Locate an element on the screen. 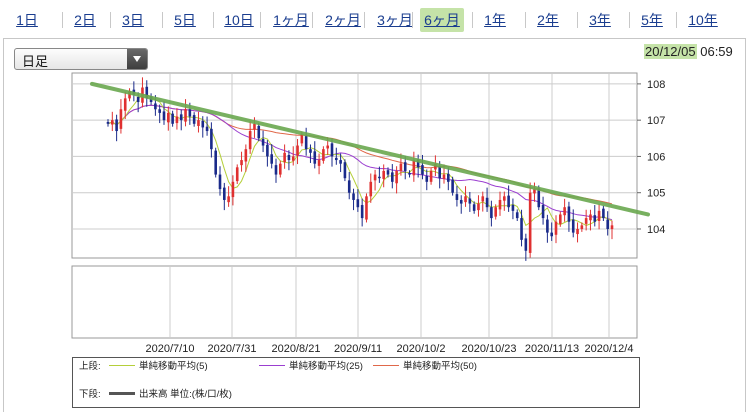  tab-4: 5日 is located at coordinates (185, 20).